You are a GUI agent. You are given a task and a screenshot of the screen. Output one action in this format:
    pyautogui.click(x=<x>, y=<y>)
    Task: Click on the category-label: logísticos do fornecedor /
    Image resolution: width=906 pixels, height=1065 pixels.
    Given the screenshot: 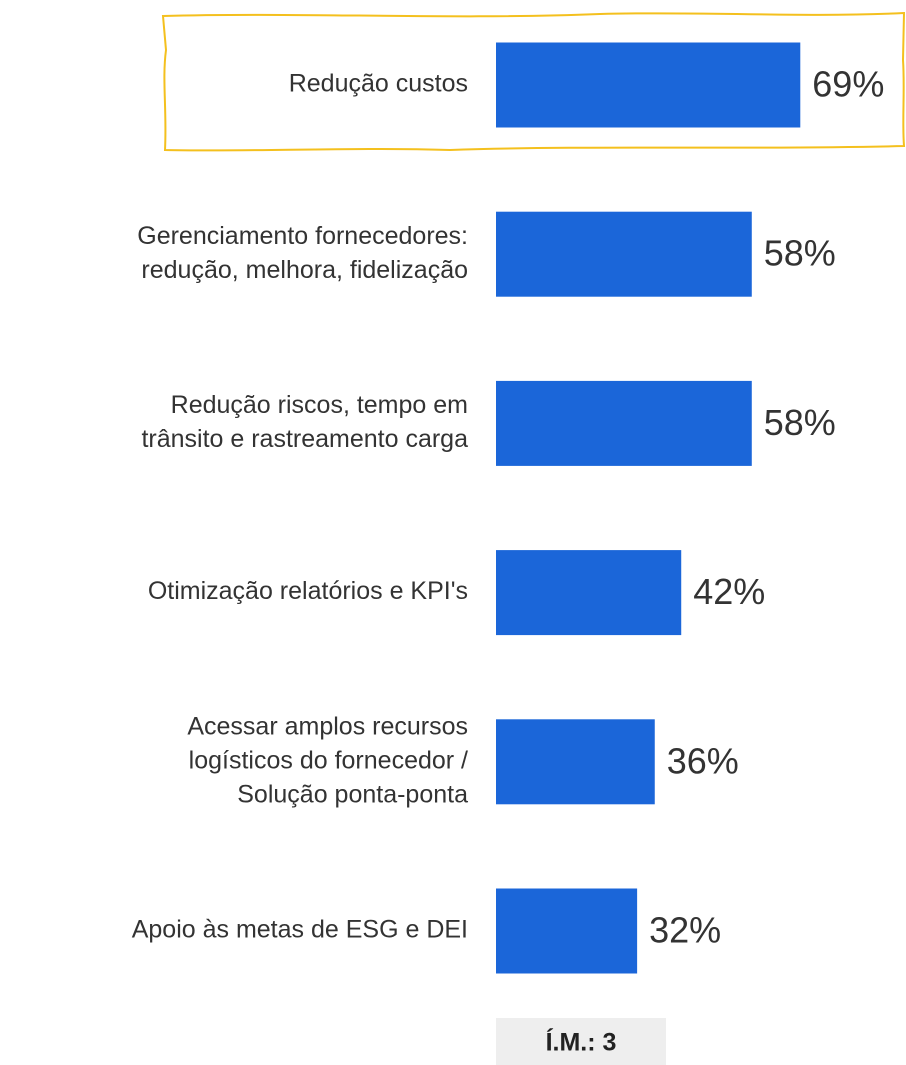 What is the action you would take?
    pyautogui.click(x=328, y=760)
    